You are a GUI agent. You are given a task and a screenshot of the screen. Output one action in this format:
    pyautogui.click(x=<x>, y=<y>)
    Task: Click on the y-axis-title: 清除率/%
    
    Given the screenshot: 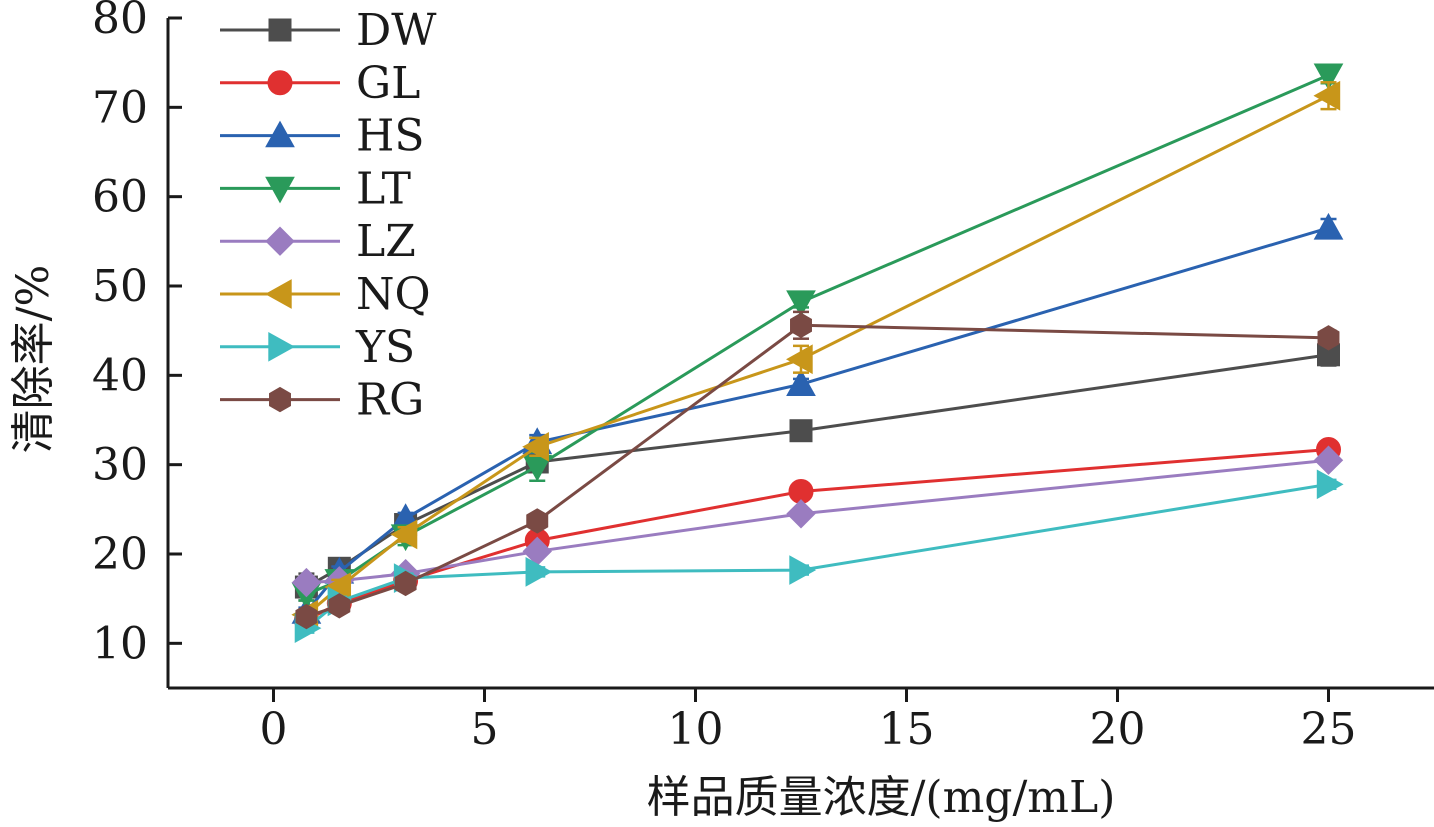 What is the action you would take?
    pyautogui.click(x=33, y=359)
    